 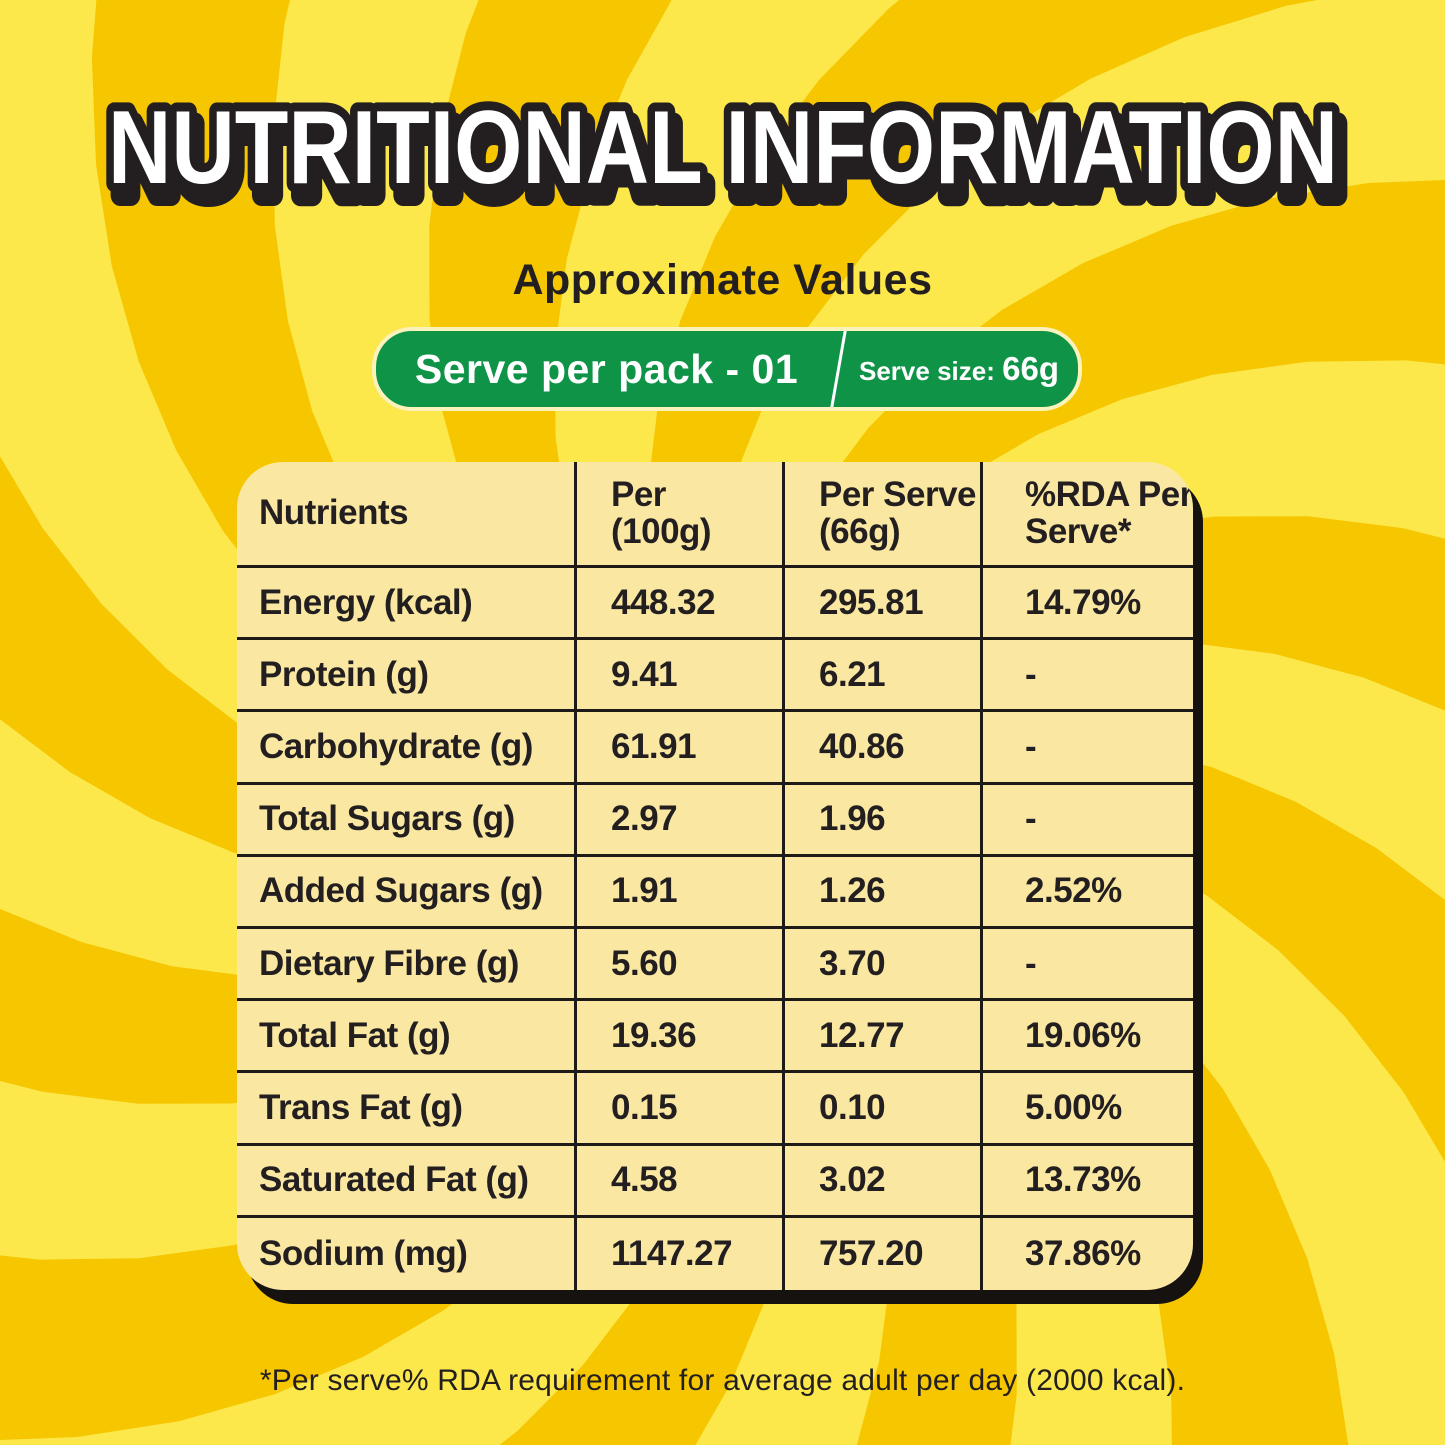 What do you see at coordinates (881, 604) in the screenshot?
I see `per-serve-cell: 295.81` at bounding box center [881, 604].